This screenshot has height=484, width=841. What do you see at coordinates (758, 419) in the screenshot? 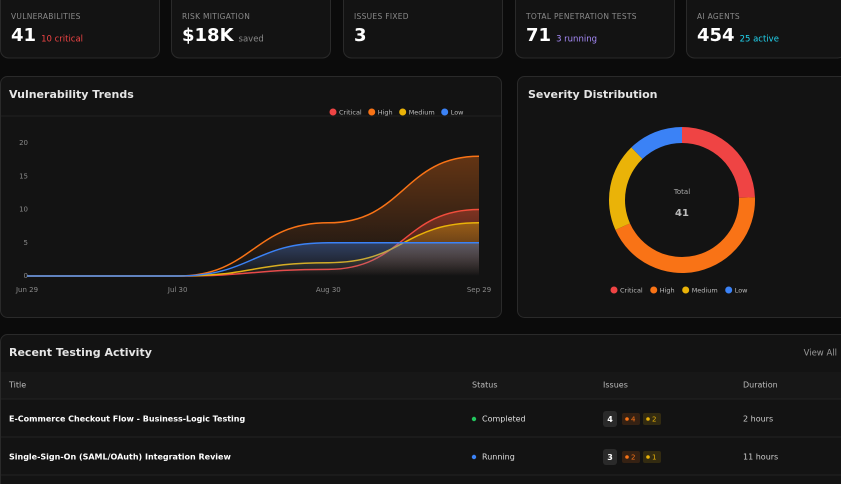
I see `duration: 2 hours` at bounding box center [758, 419].